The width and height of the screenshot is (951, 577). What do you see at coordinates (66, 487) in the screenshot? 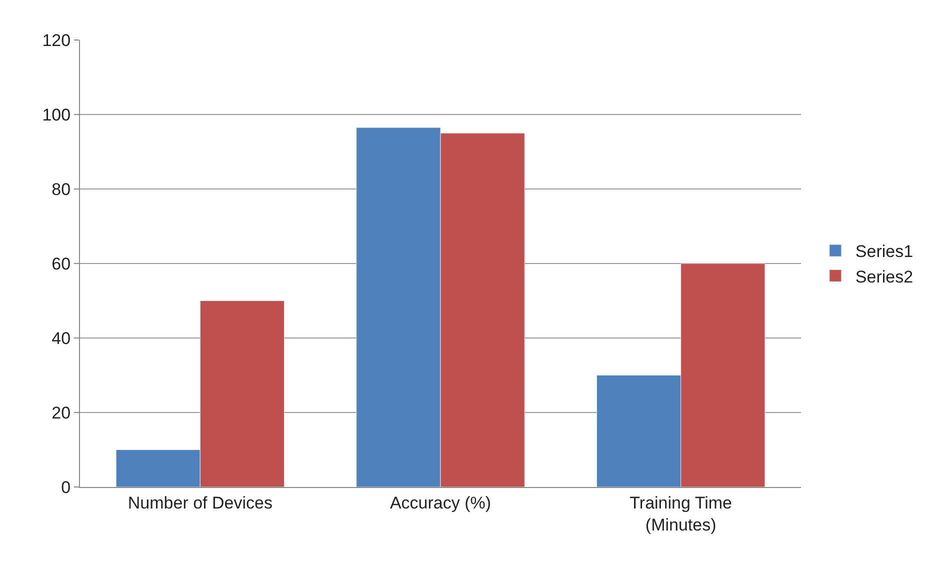
I see `y-tick-label: 0` at bounding box center [66, 487].